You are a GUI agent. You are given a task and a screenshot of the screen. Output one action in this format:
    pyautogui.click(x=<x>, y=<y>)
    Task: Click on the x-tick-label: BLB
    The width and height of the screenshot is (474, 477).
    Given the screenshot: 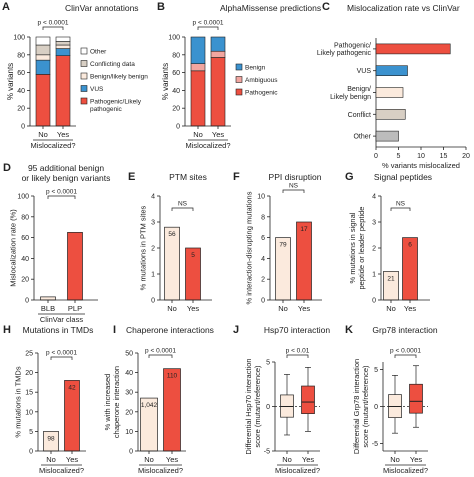 What is the action you would take?
    pyautogui.click(x=48, y=308)
    